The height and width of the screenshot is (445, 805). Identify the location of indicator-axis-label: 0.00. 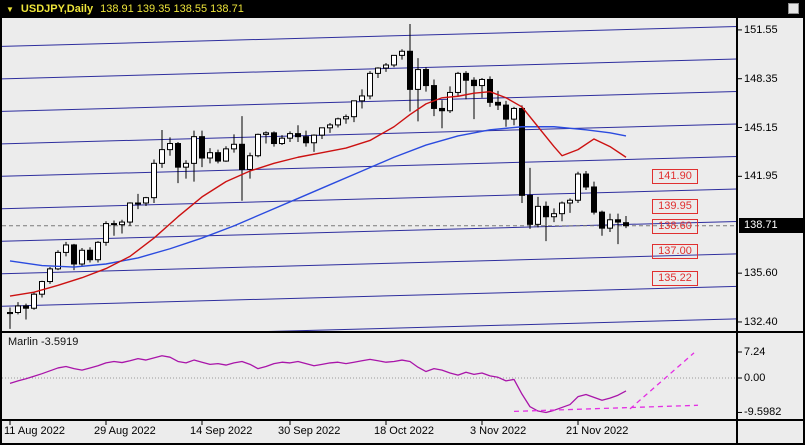
(755, 378).